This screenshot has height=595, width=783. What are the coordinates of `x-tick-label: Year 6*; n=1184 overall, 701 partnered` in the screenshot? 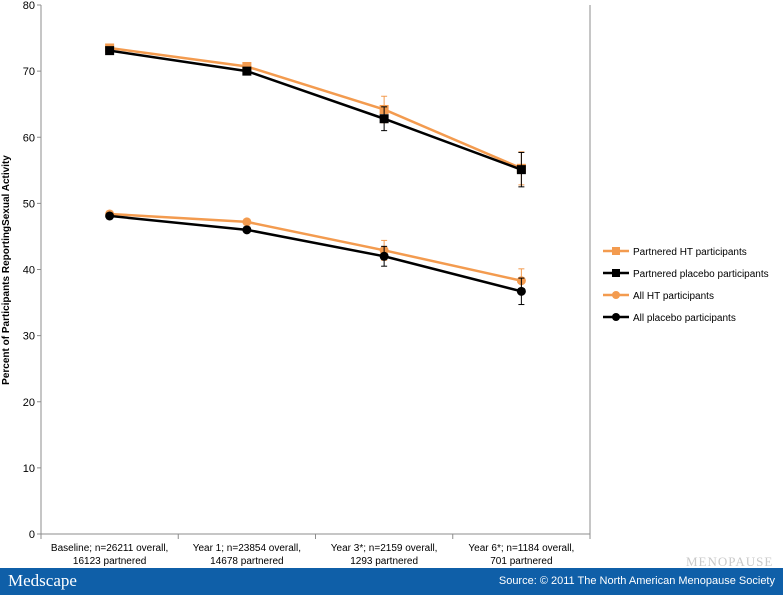 It's located at (521, 555).